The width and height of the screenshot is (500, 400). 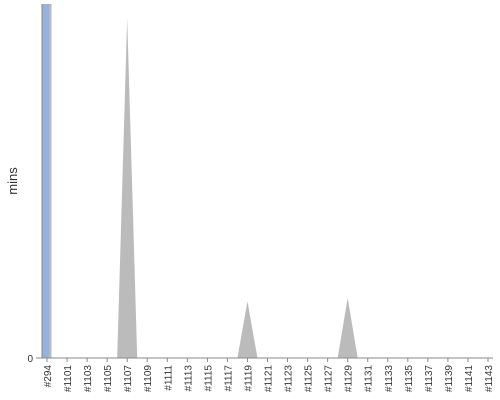 I want to click on x-tick-label-11: #1121, so click(x=269, y=379).